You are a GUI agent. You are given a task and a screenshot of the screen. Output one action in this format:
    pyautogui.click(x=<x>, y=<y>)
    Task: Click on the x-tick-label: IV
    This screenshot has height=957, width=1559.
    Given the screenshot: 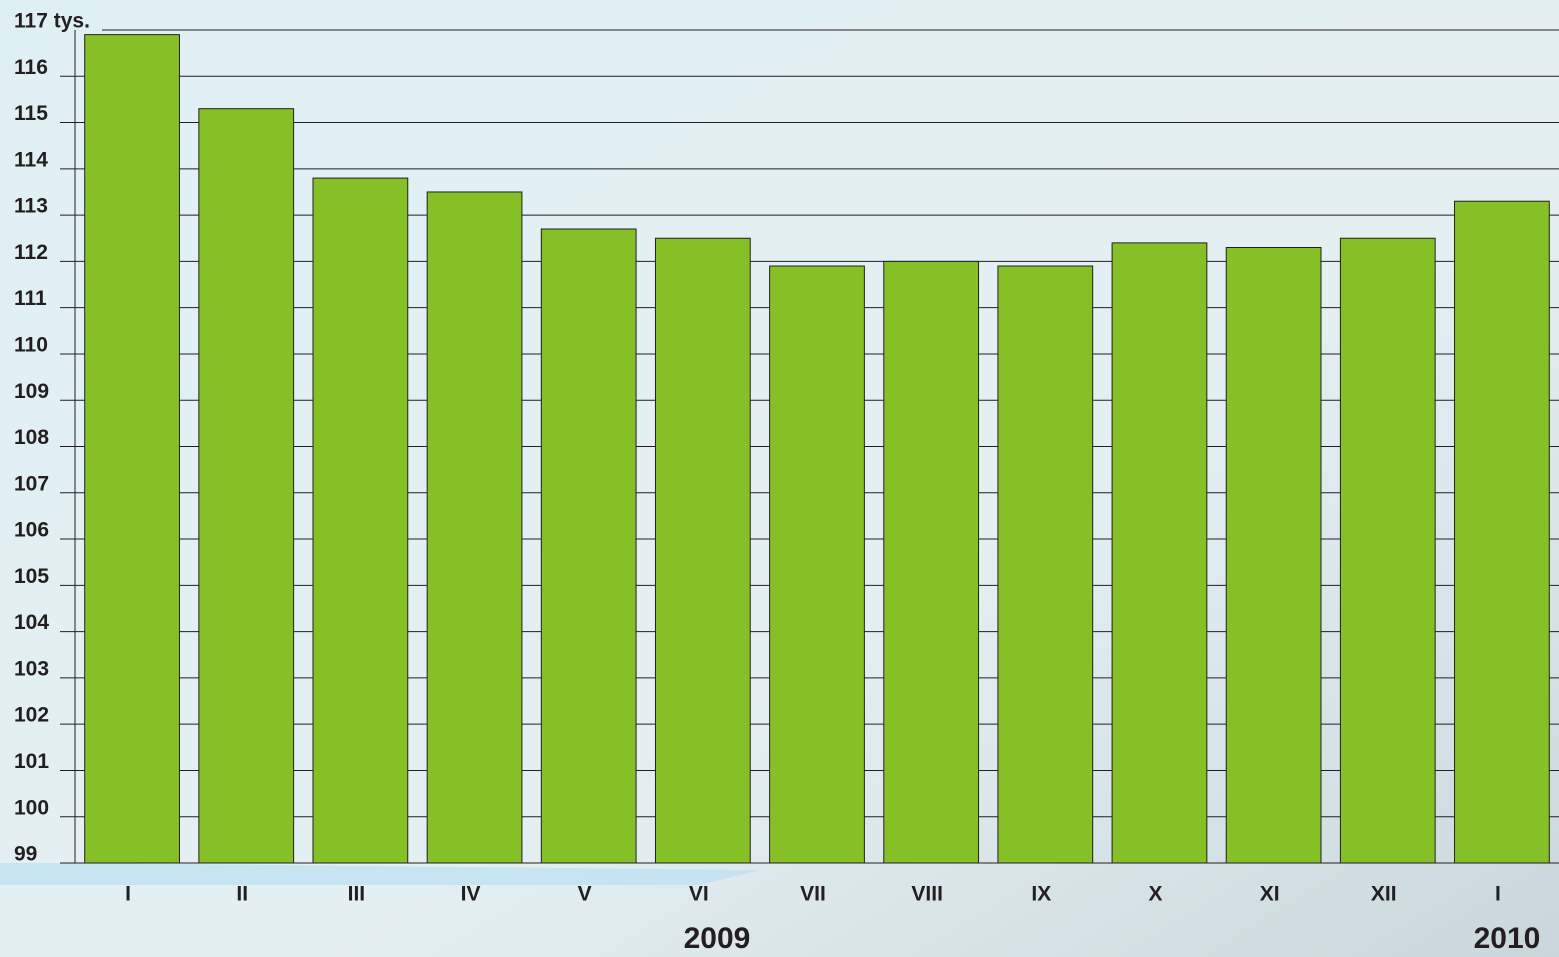 What is the action you would take?
    pyautogui.click(x=471, y=894)
    